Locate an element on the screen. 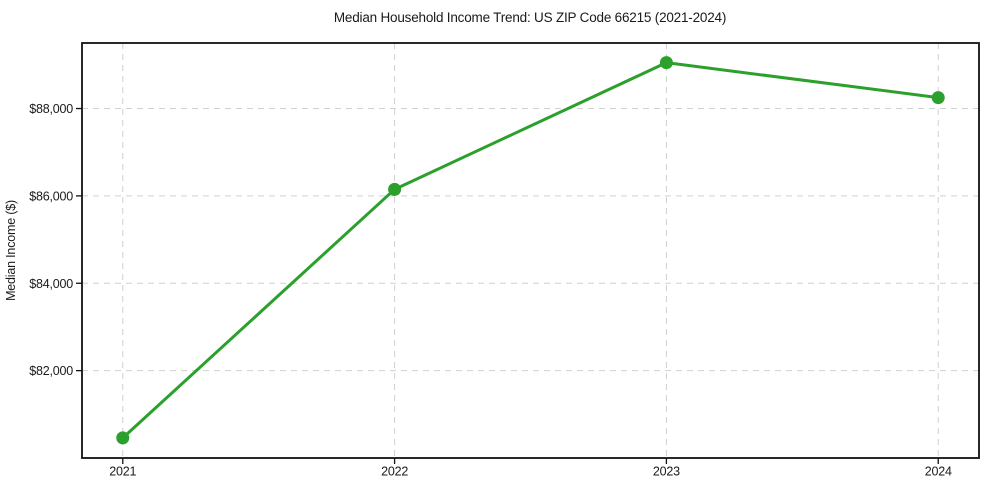 This screenshot has width=989, height=490. y-tick-label: $84,000 is located at coordinates (51, 284).